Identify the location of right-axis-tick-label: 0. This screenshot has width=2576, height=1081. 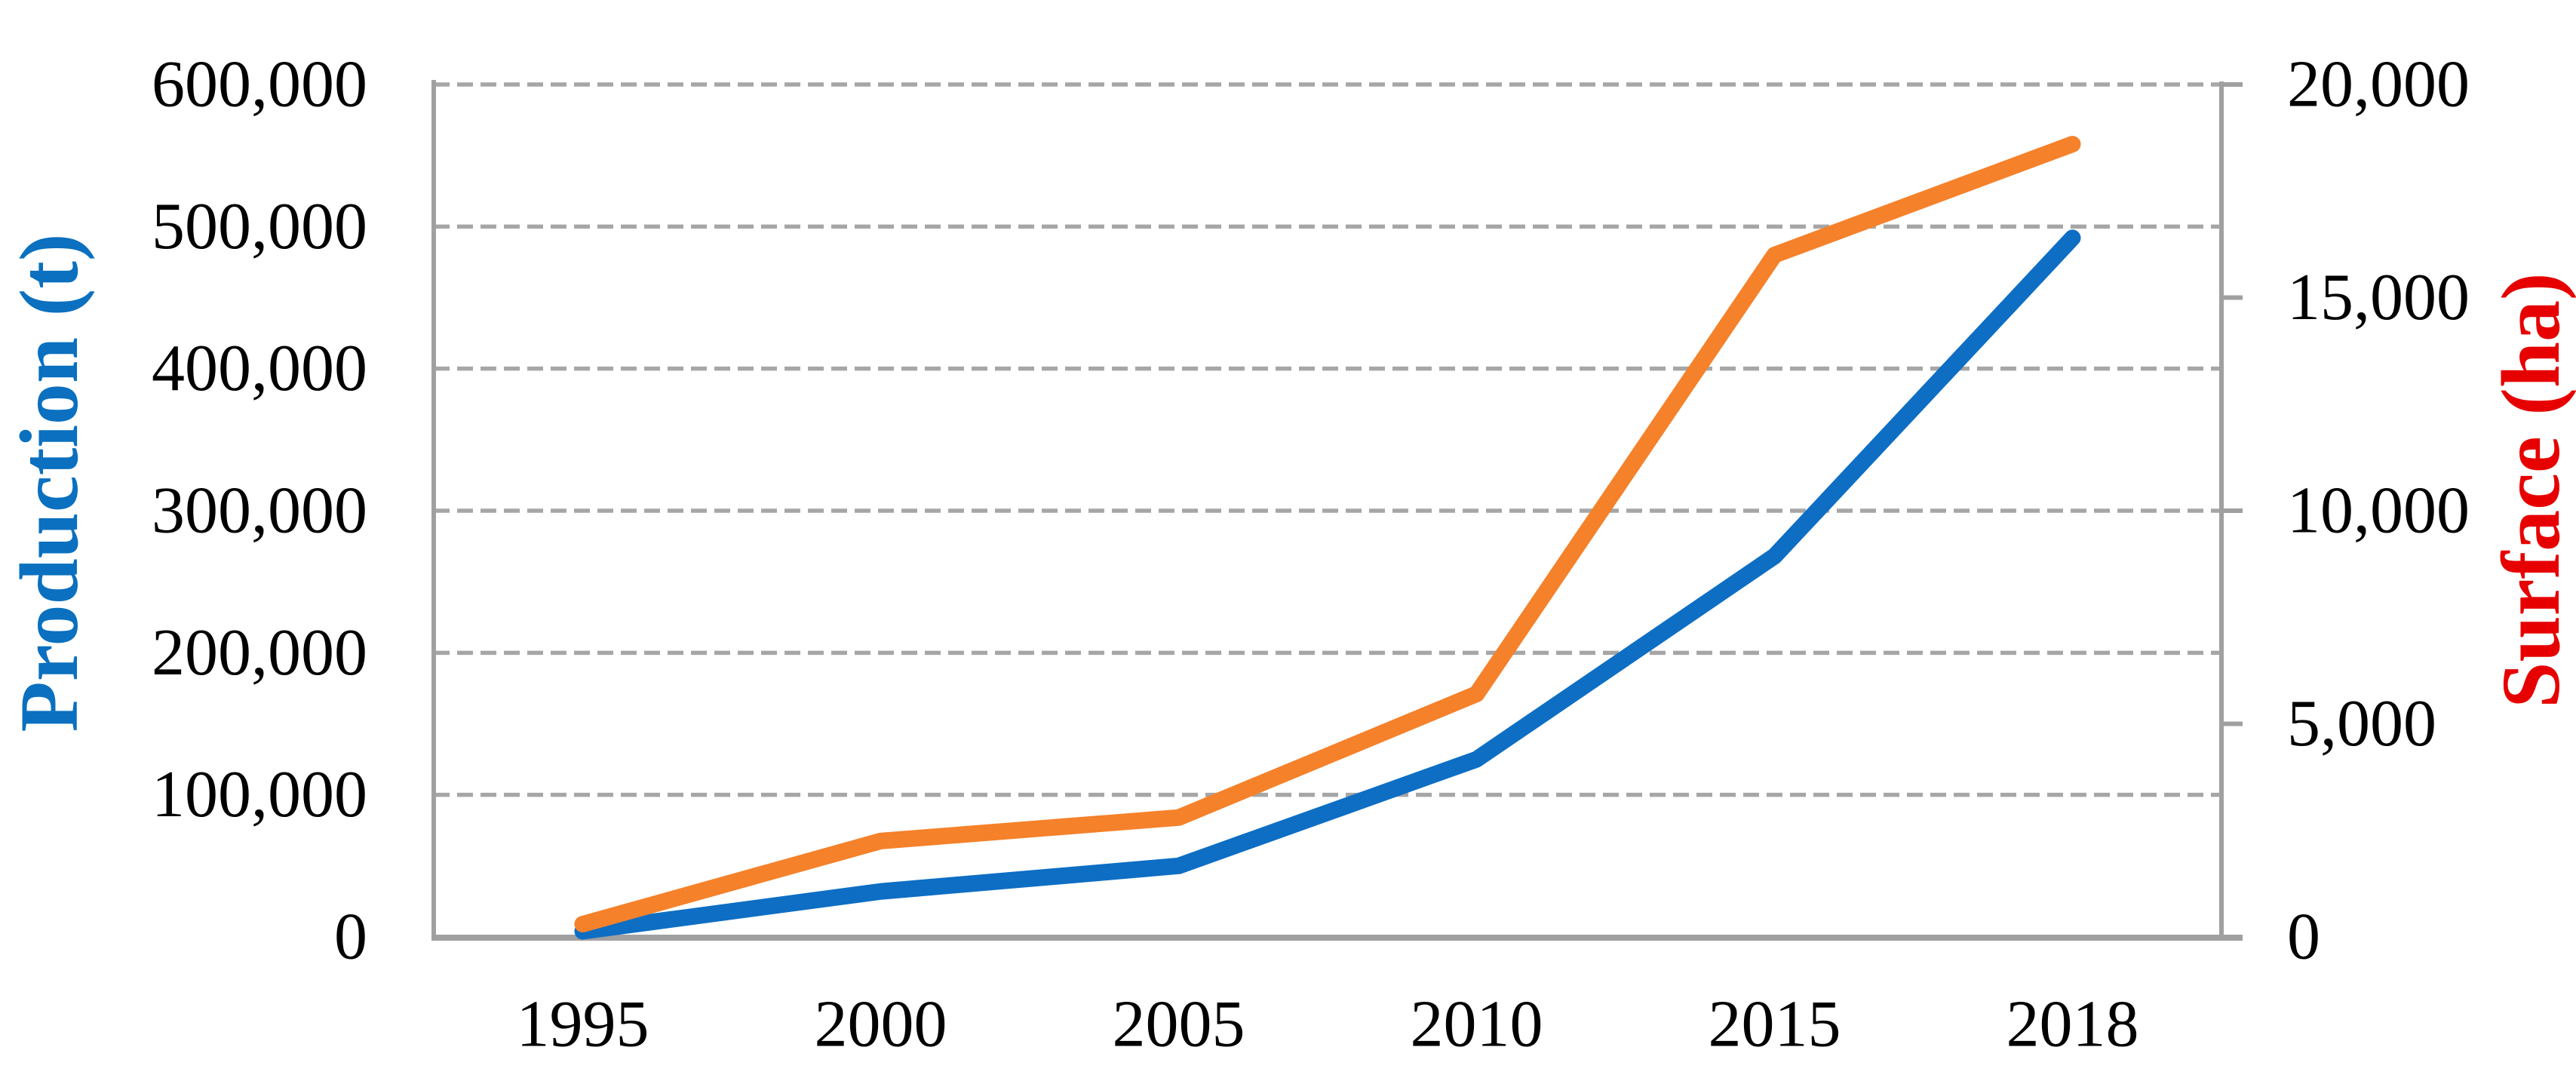
(2303, 937).